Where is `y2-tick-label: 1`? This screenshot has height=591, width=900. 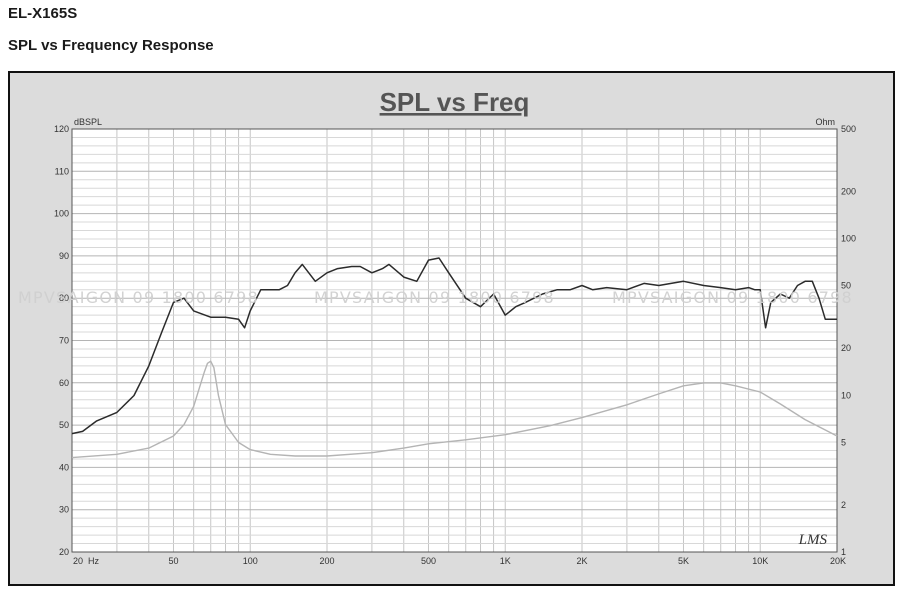
y2-tick-label: 1 is located at coordinates (843, 552).